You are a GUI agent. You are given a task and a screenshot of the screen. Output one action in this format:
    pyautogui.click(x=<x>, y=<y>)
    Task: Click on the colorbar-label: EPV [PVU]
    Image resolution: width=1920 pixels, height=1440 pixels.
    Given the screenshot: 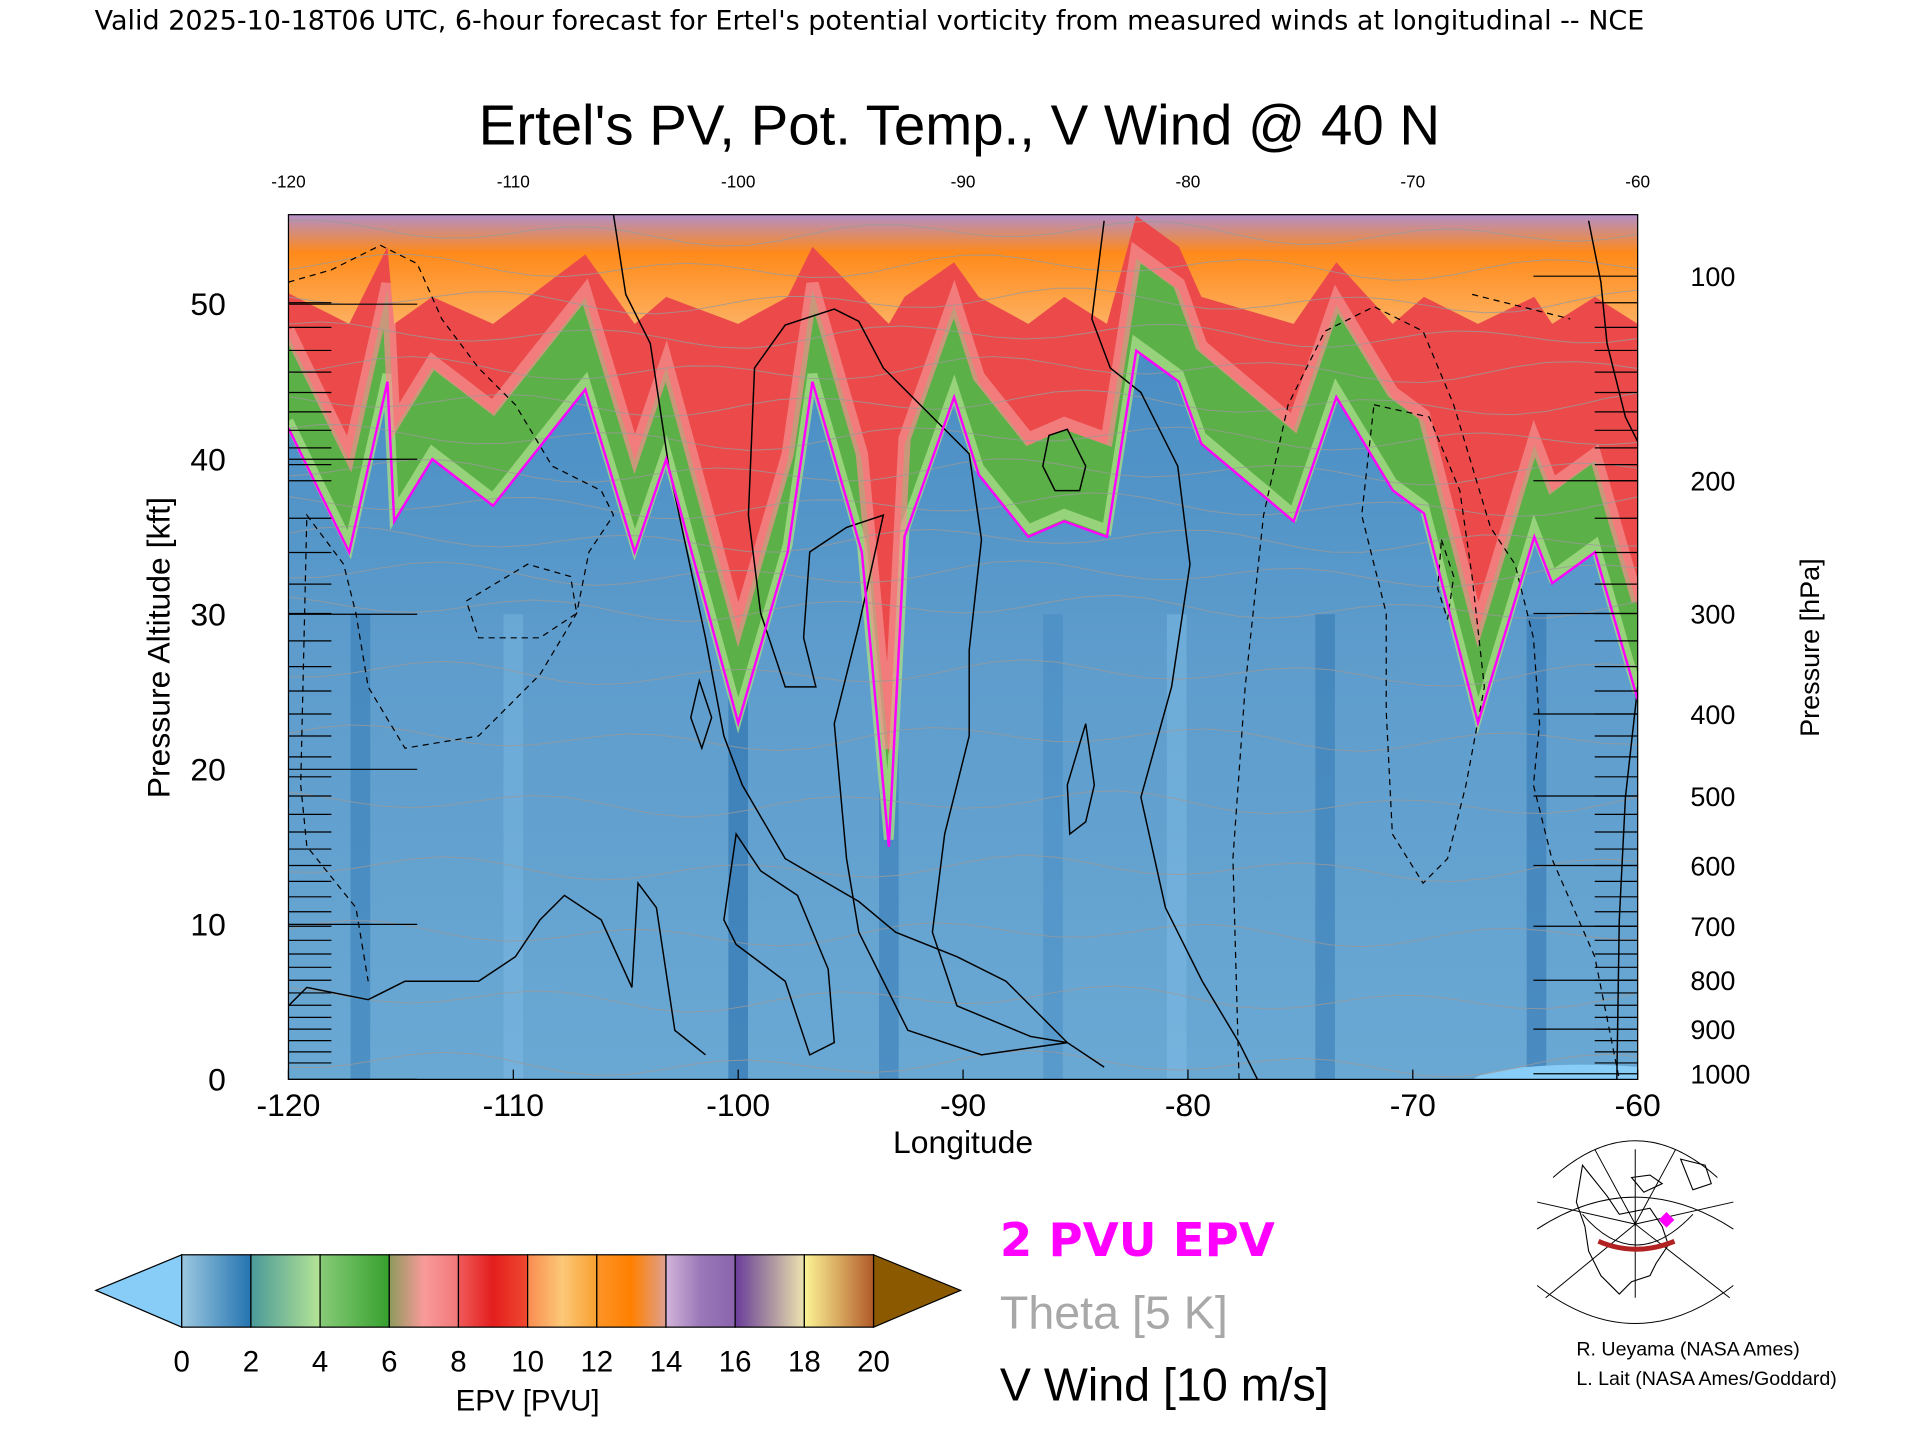 What is the action you would take?
    pyautogui.click(x=528, y=1401)
    